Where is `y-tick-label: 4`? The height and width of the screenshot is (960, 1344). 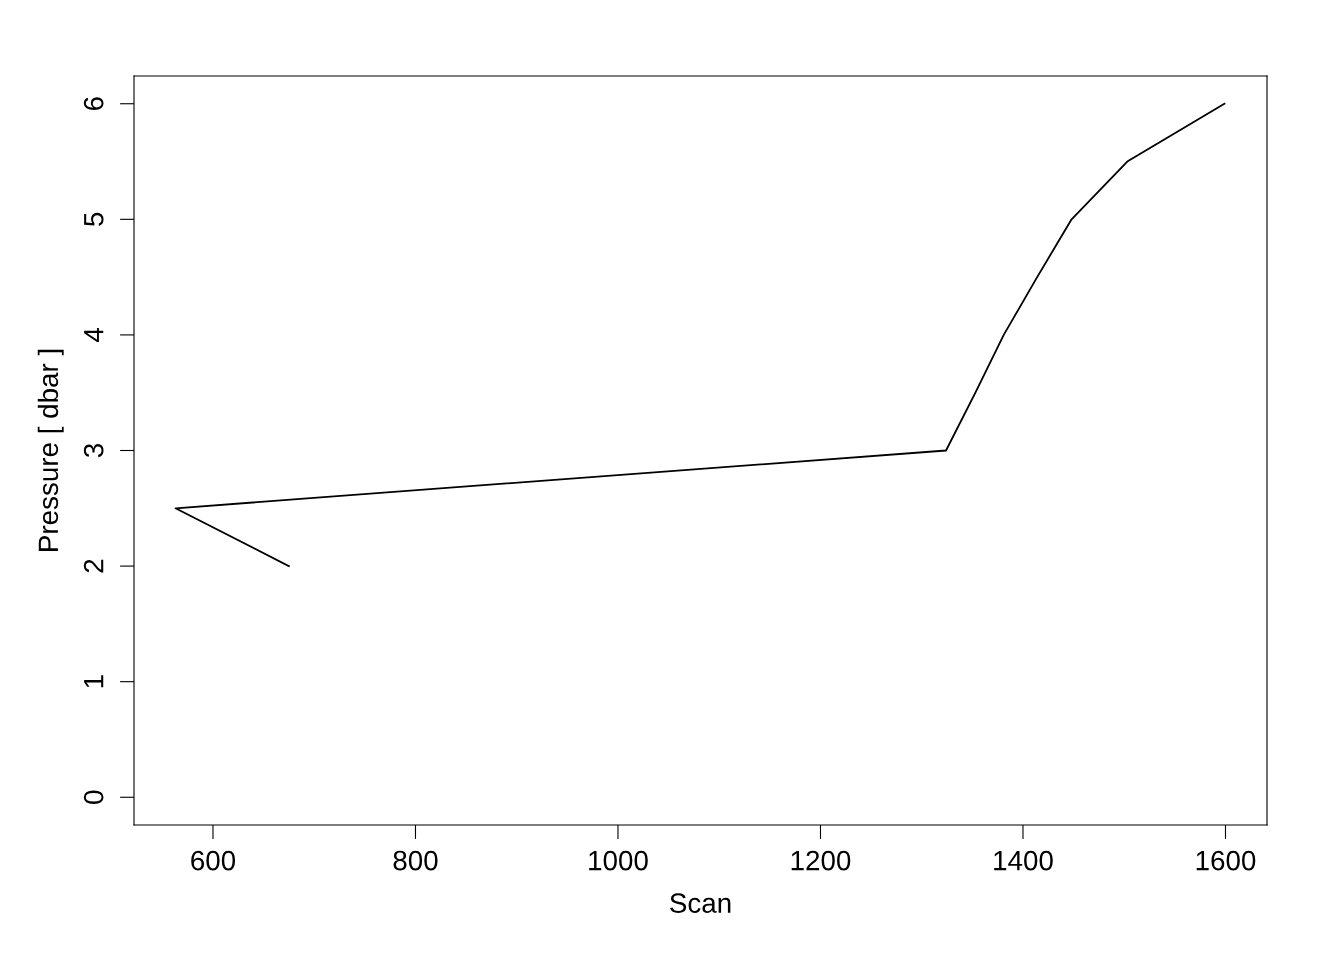 y-tick-label: 4 is located at coordinates (94, 335).